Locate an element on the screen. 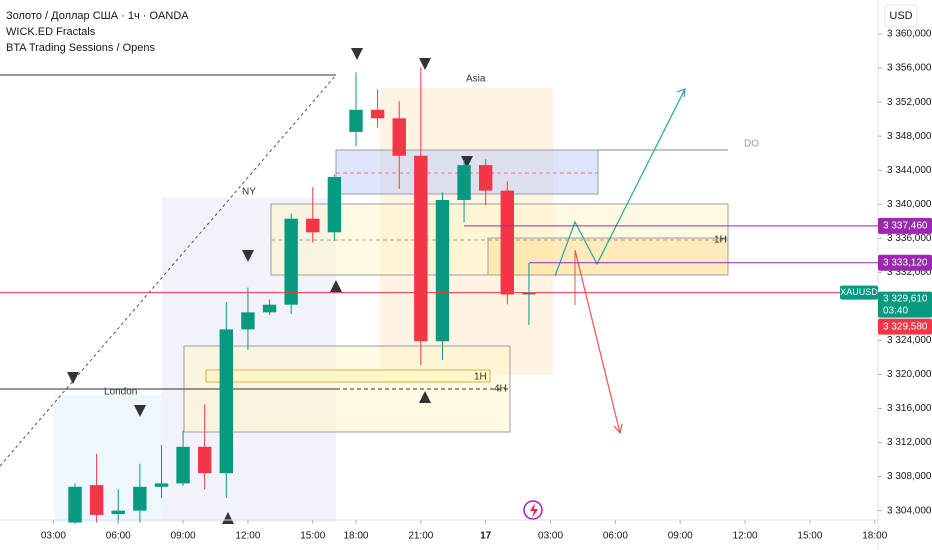  symbol-label-bg is located at coordinates (859, 292).